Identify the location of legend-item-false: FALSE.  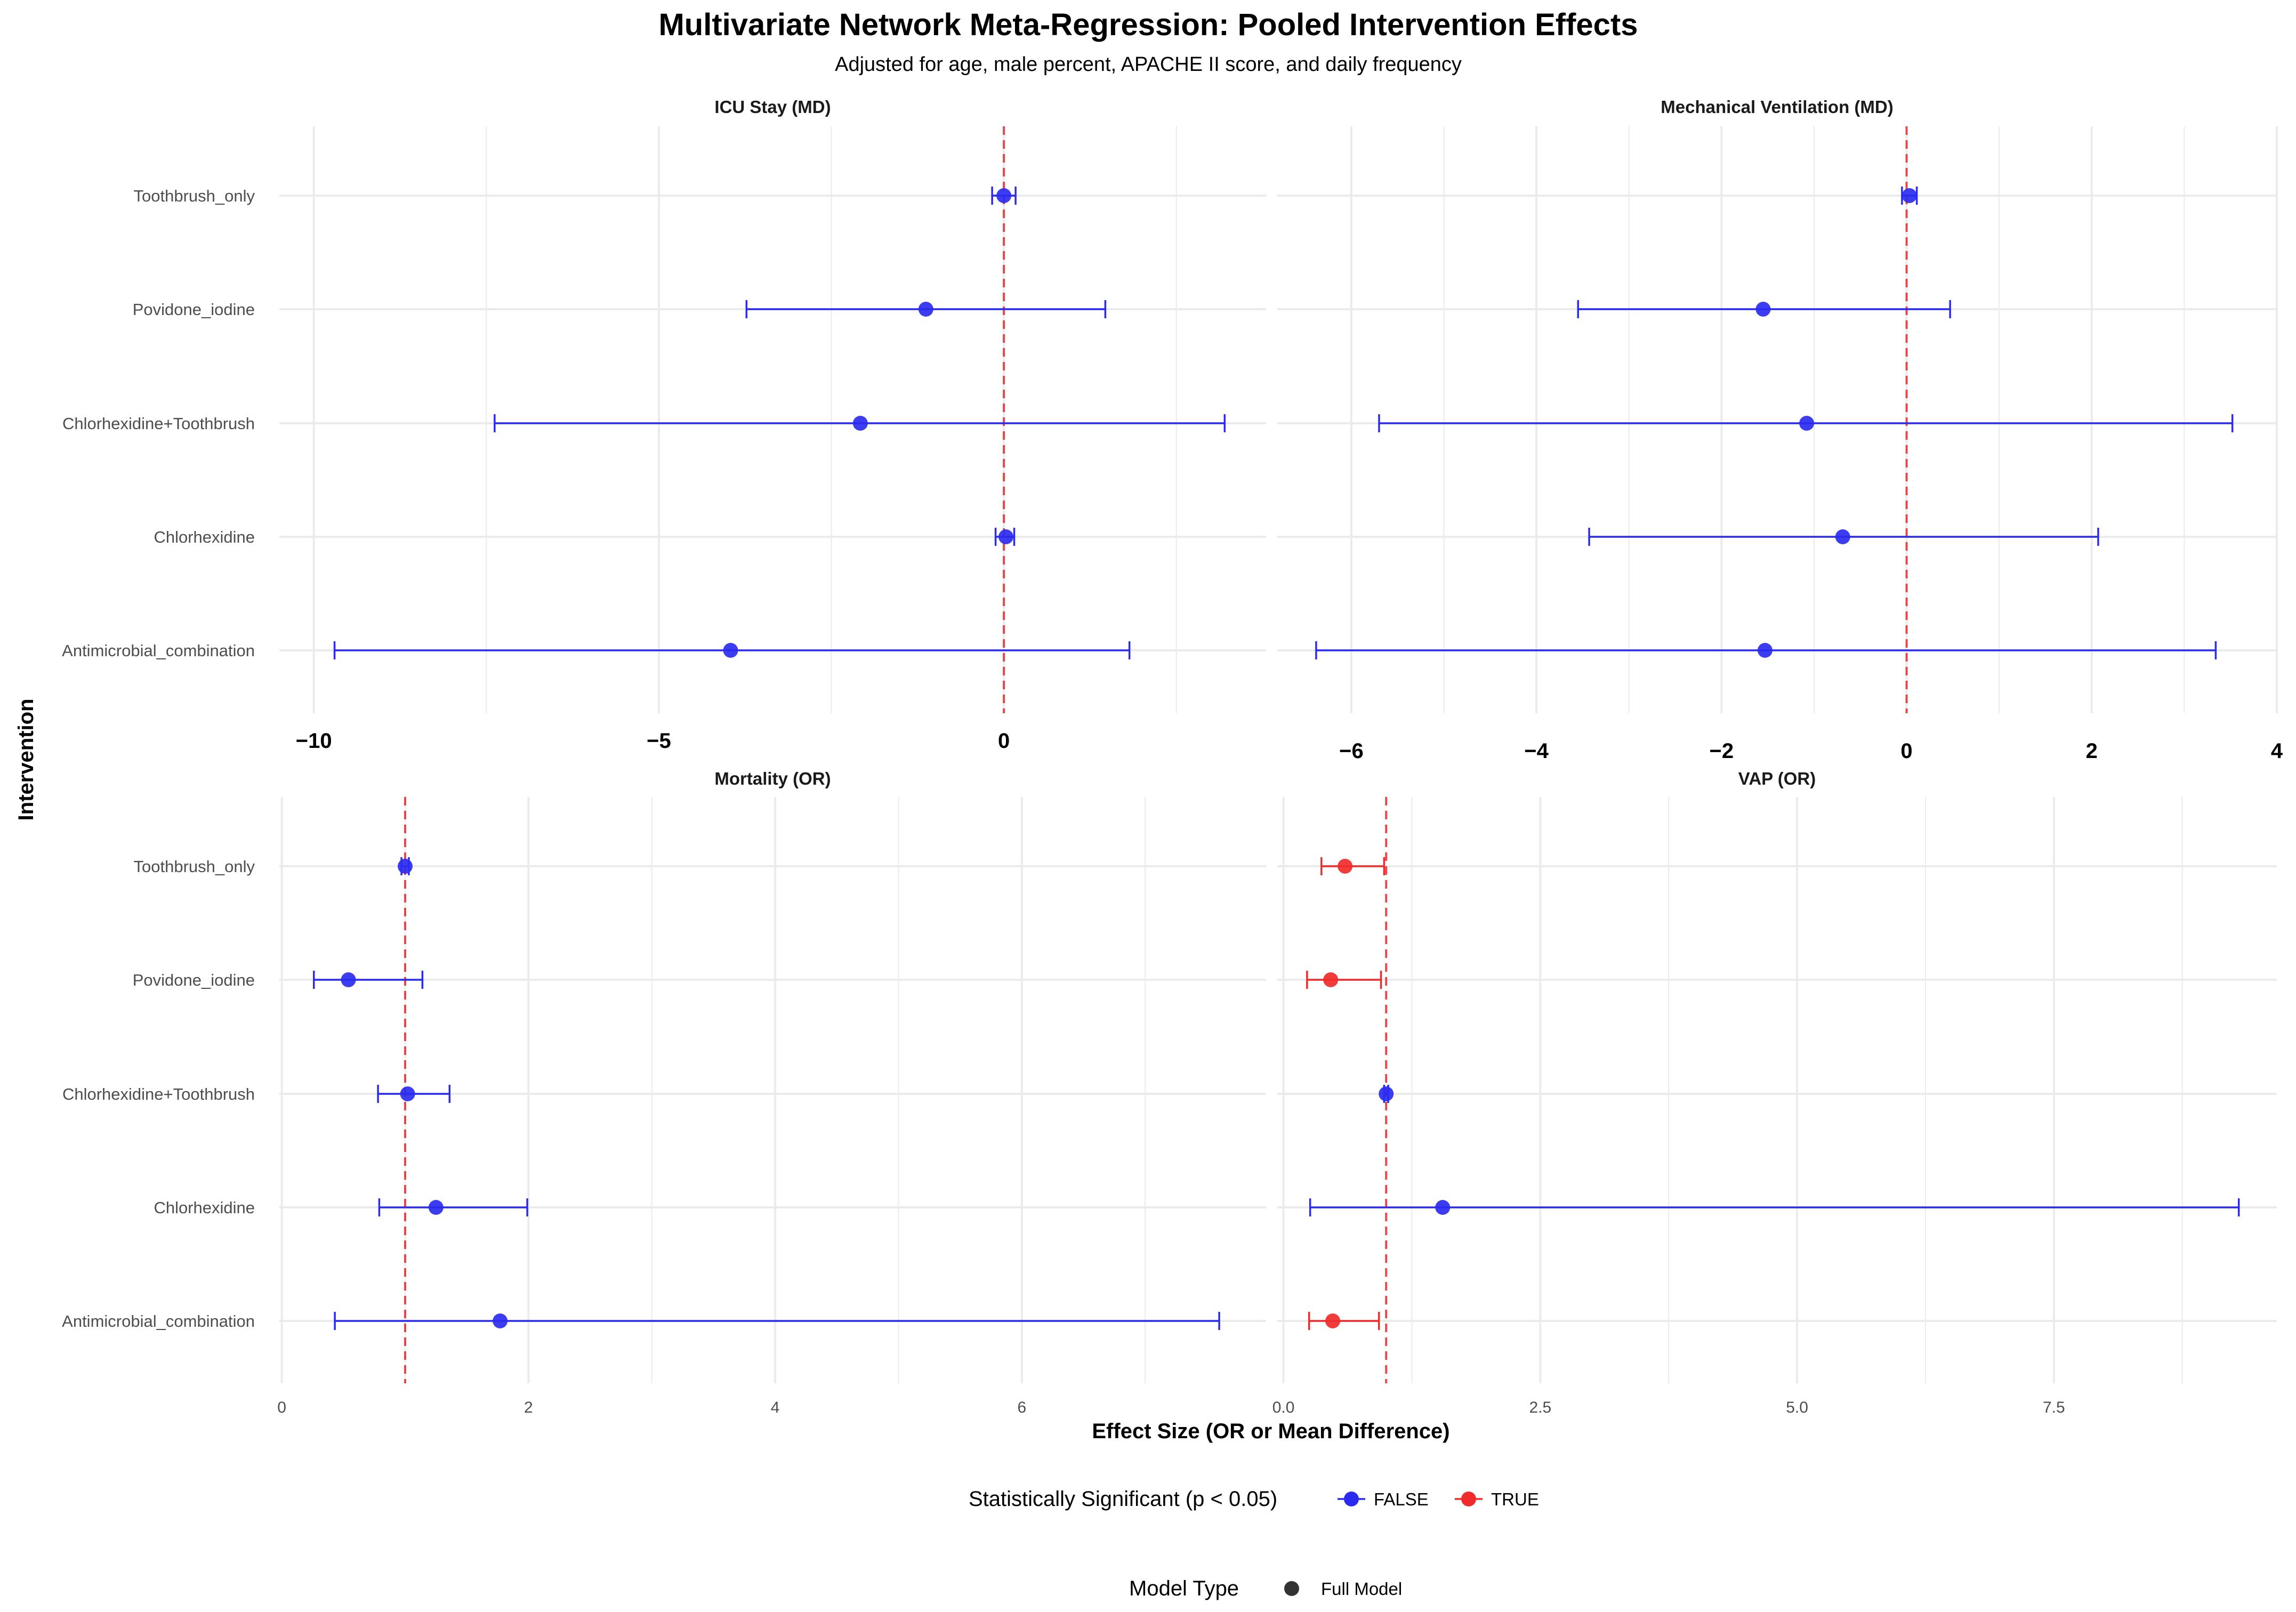
(1383, 1499).